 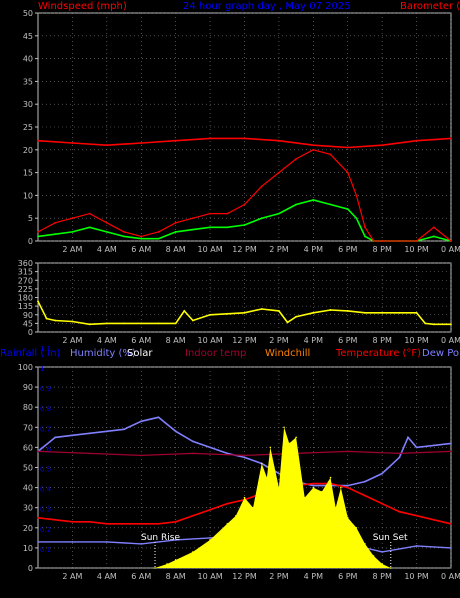 What do you see at coordinates (416, 576) in the screenshot?
I see `x-tick-label: 10 PM` at bounding box center [416, 576].